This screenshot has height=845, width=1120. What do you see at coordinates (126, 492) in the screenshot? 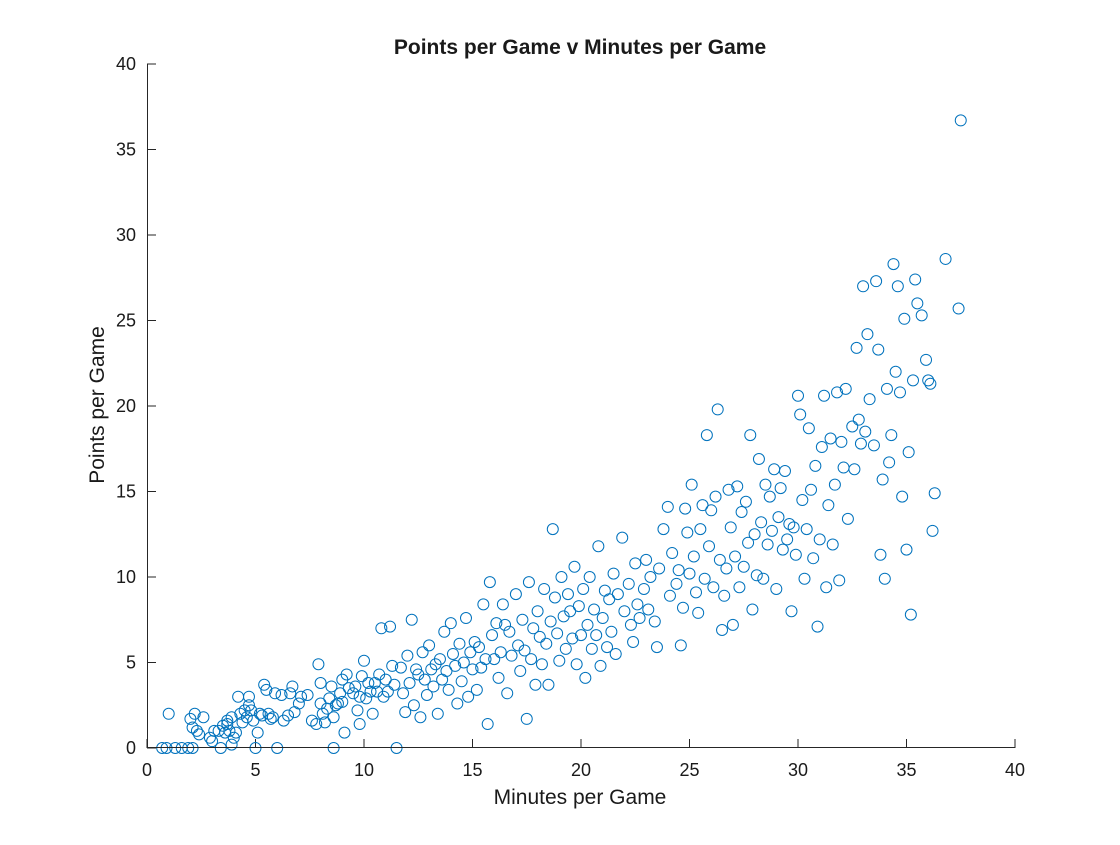
I see `y-tick-label: 15` at bounding box center [126, 492].